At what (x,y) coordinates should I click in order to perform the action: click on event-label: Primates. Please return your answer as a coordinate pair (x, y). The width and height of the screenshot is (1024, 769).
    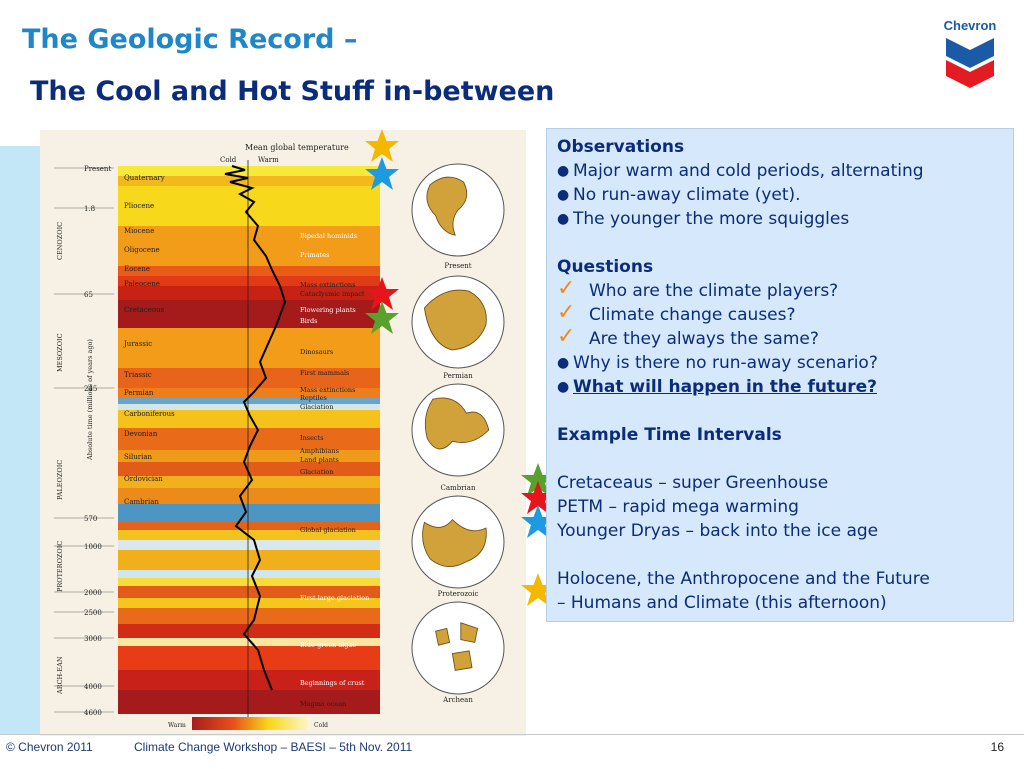
    Looking at the image, I should click on (314, 255).